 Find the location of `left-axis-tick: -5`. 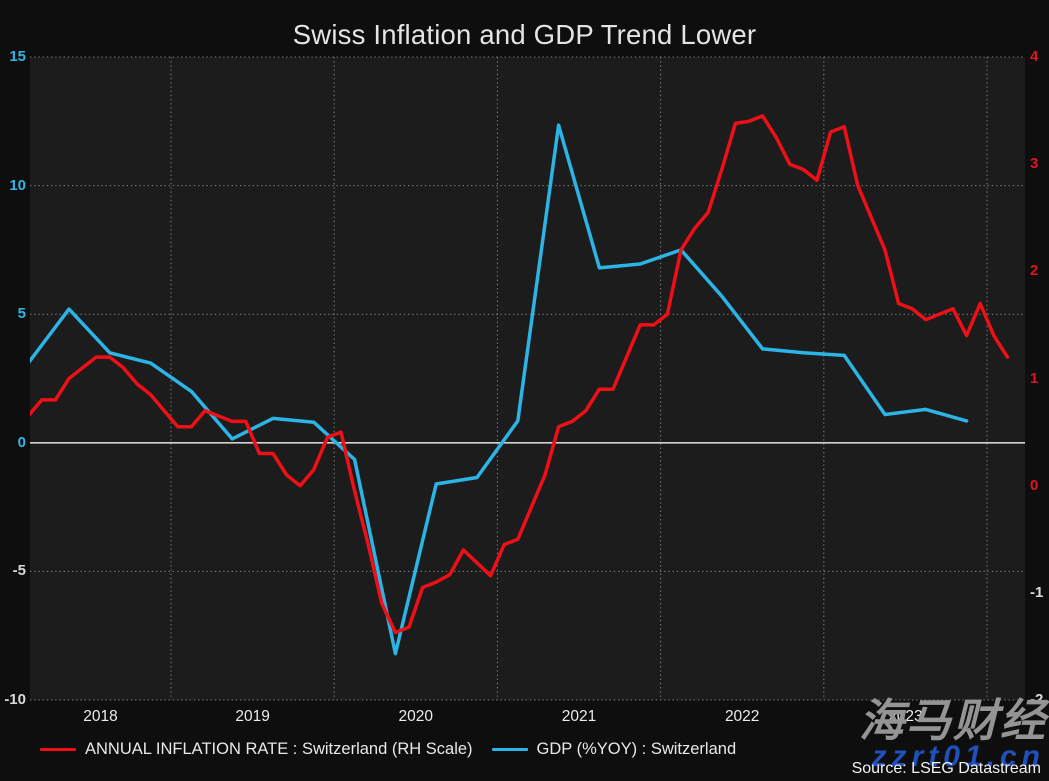

left-axis-tick: -5 is located at coordinates (19, 571).